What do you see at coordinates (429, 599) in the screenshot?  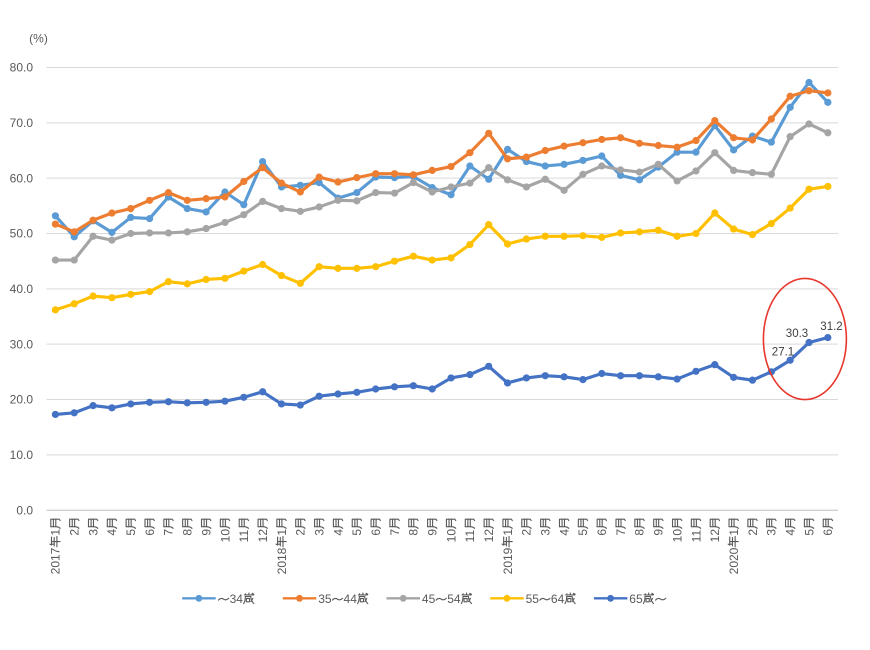 I see `svg-text: 45` at bounding box center [429, 599].